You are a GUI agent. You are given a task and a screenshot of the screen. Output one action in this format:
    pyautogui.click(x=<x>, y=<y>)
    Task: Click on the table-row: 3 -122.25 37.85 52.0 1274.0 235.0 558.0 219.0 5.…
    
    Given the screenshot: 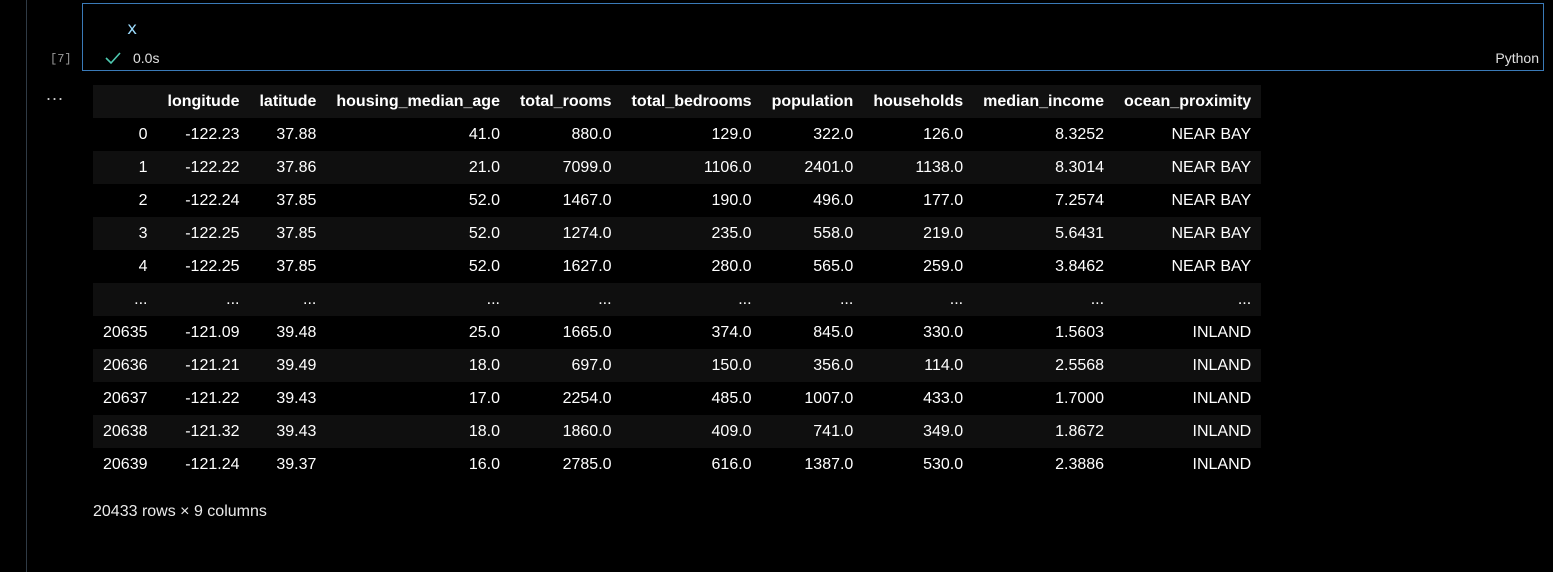 What is the action you would take?
    pyautogui.click(x=677, y=233)
    